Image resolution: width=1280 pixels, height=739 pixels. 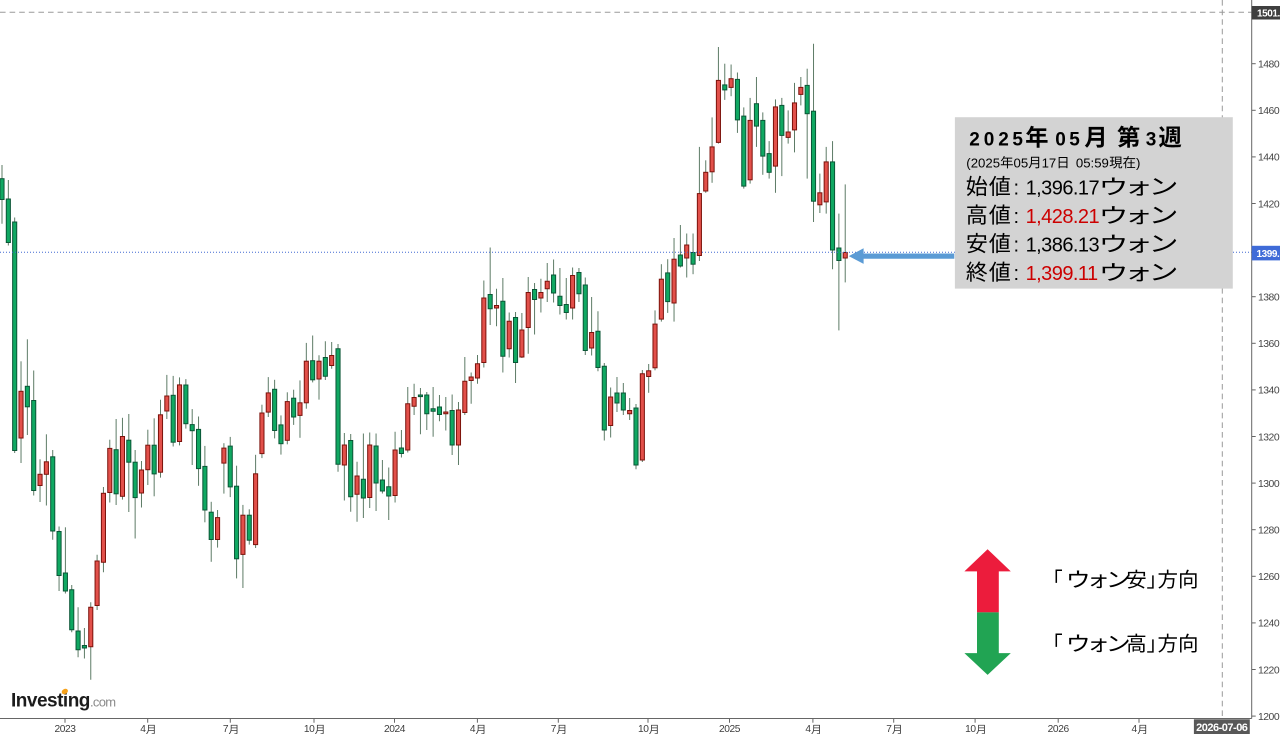 I want to click on svg-text: 2023, so click(x=65, y=729).